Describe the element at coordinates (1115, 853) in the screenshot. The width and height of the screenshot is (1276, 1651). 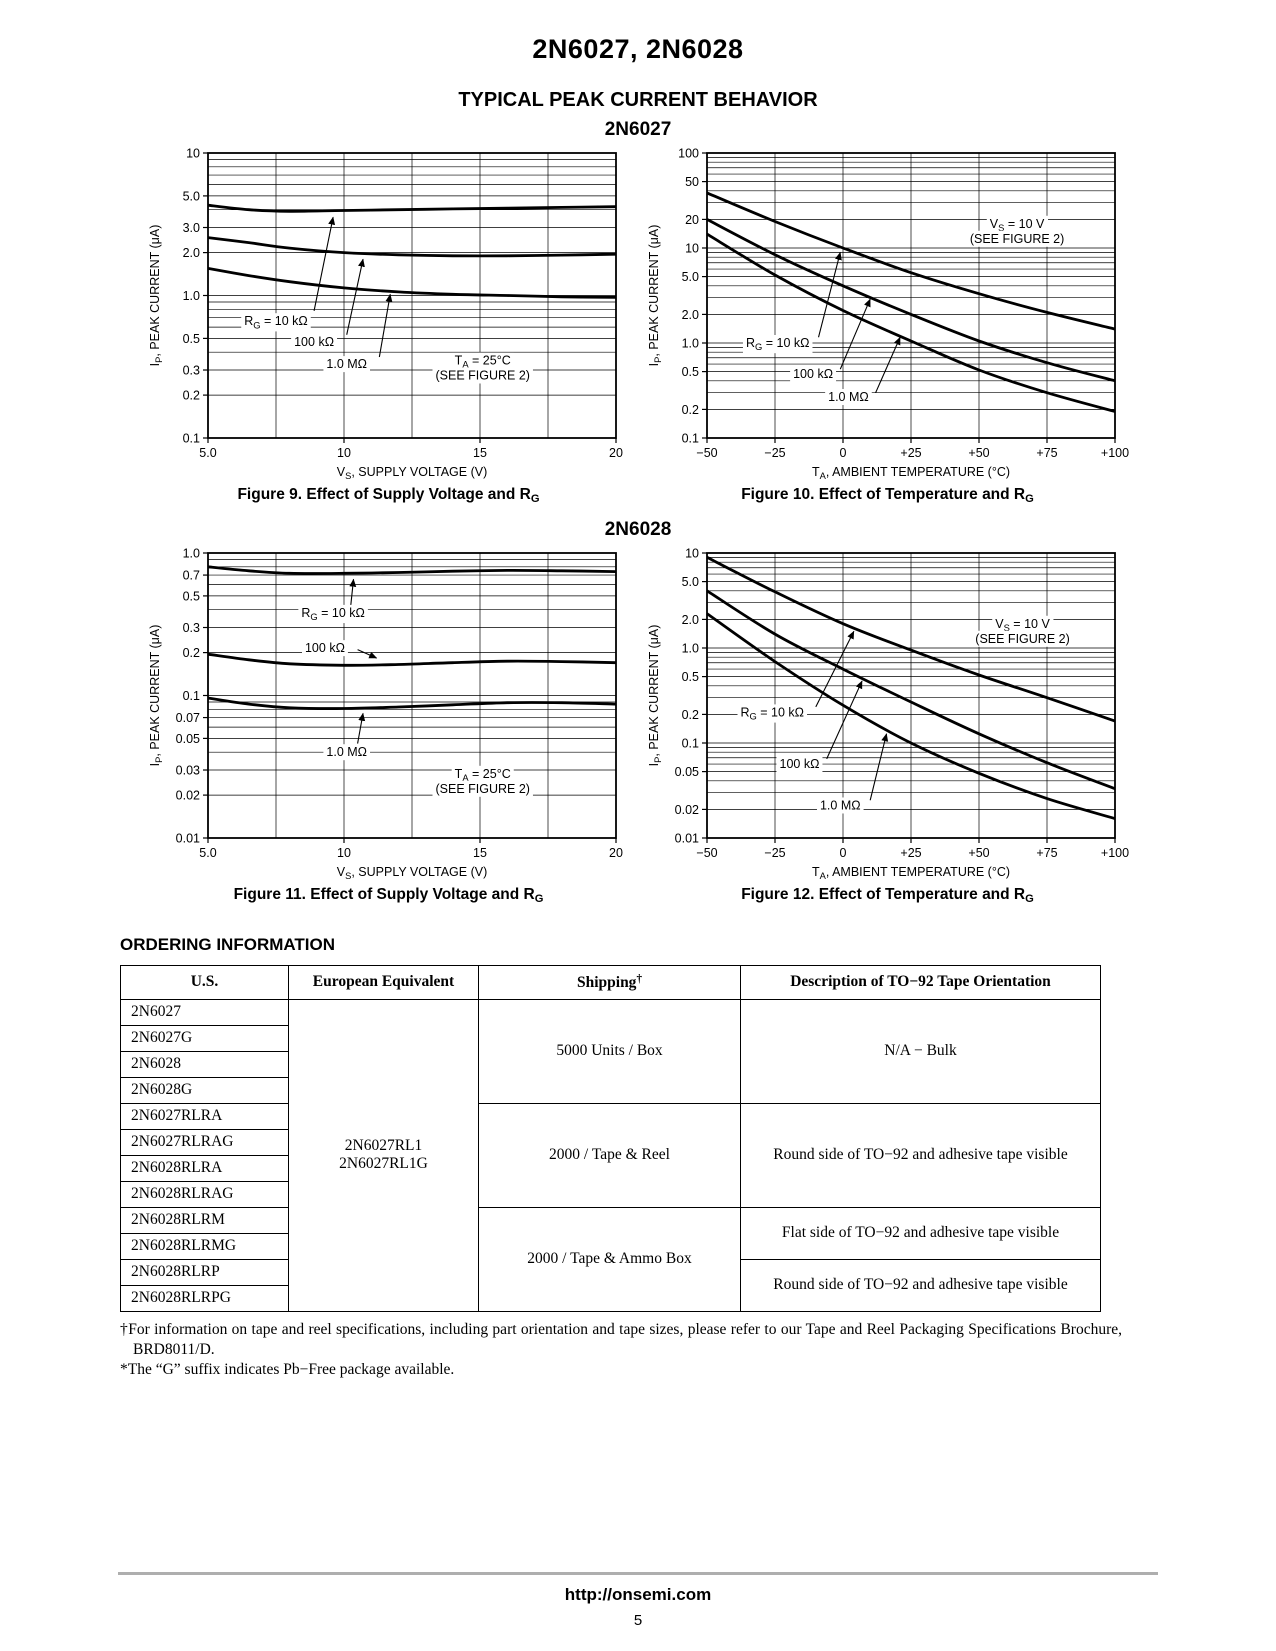
I see `svg-text: +100` at that location.